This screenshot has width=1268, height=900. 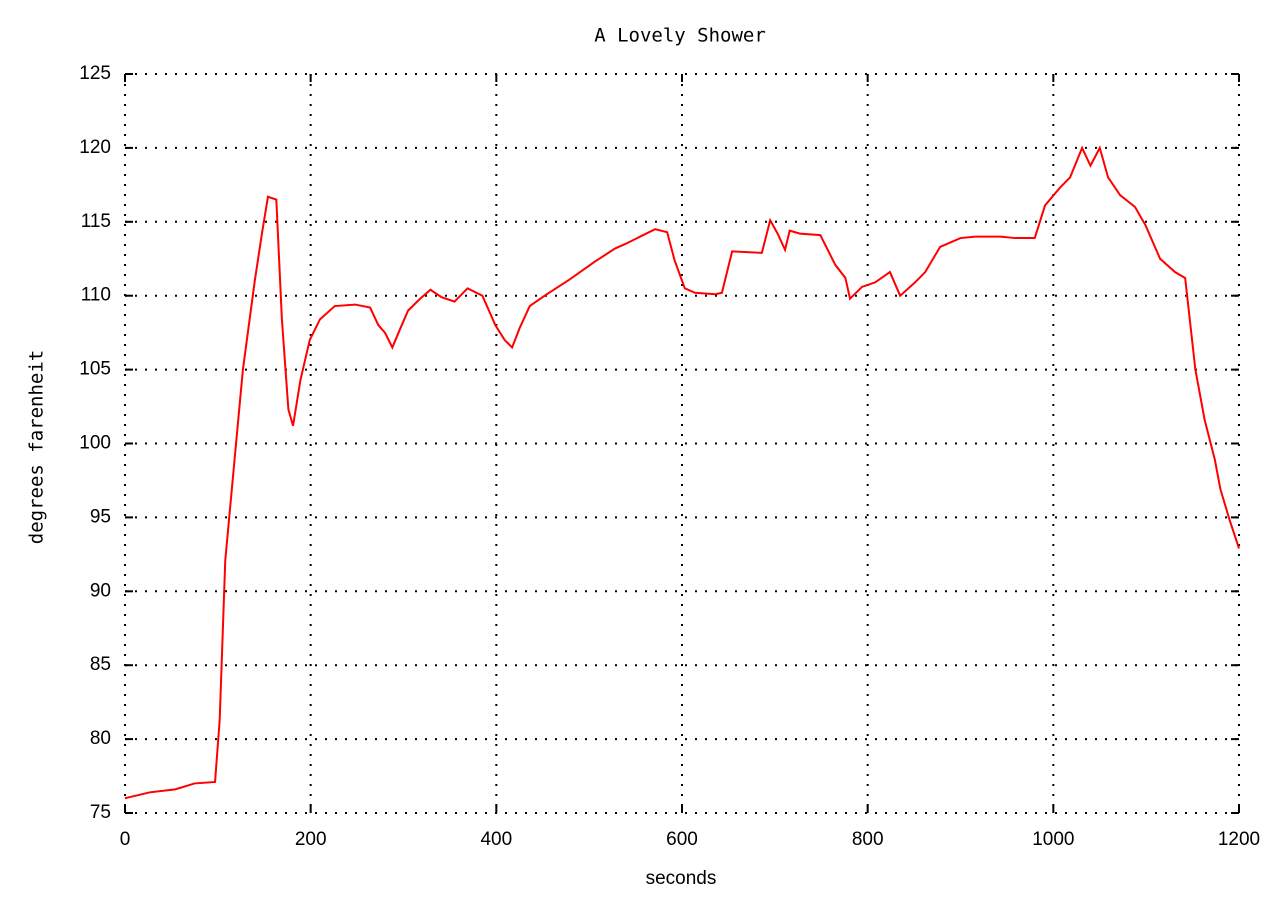 I want to click on y-tick-label: 120, so click(x=95, y=147).